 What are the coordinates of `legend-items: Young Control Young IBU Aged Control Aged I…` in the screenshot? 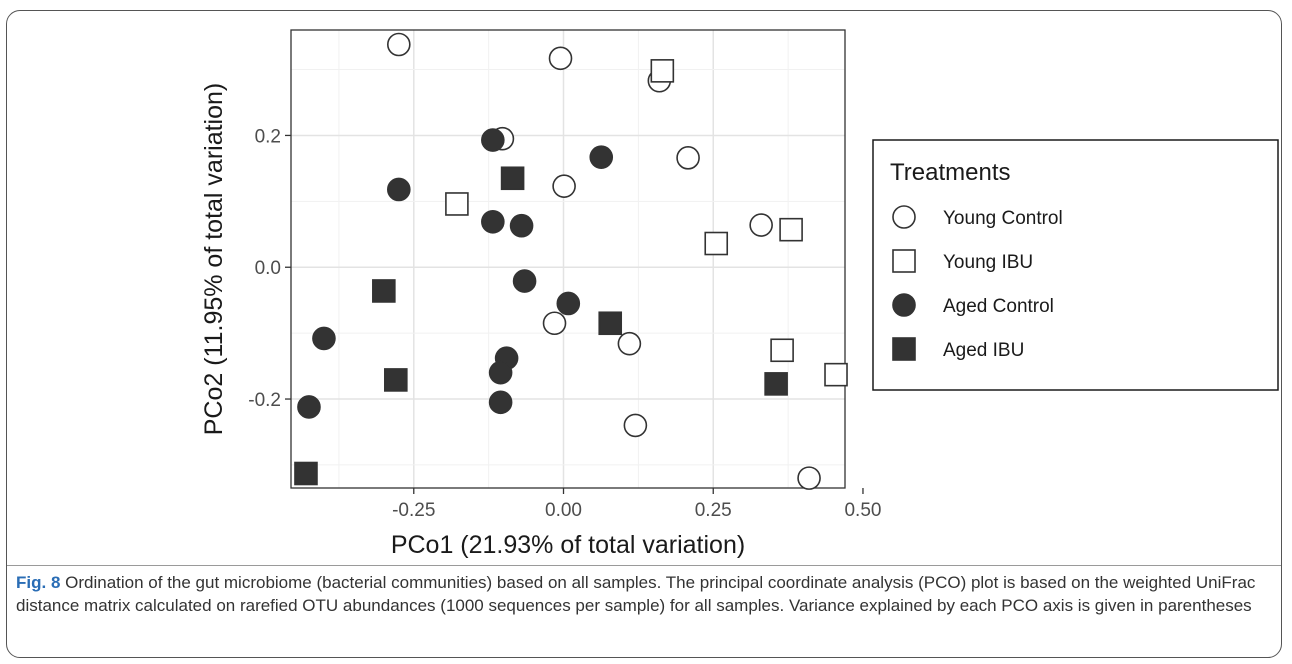 It's located at (977, 283).